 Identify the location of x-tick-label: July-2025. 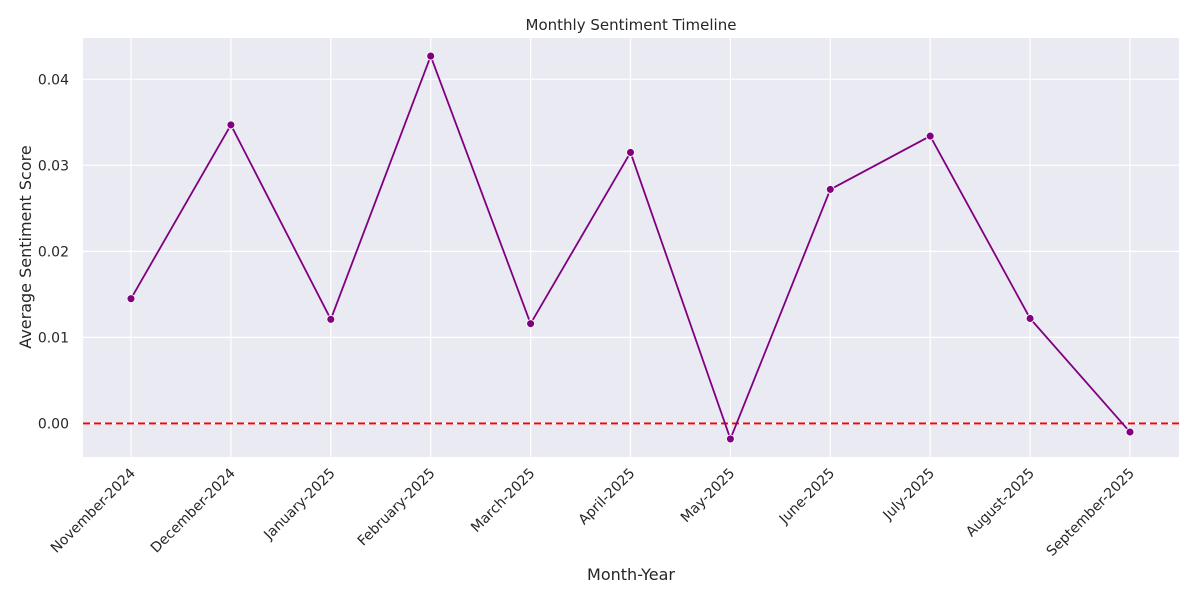
(909, 495).